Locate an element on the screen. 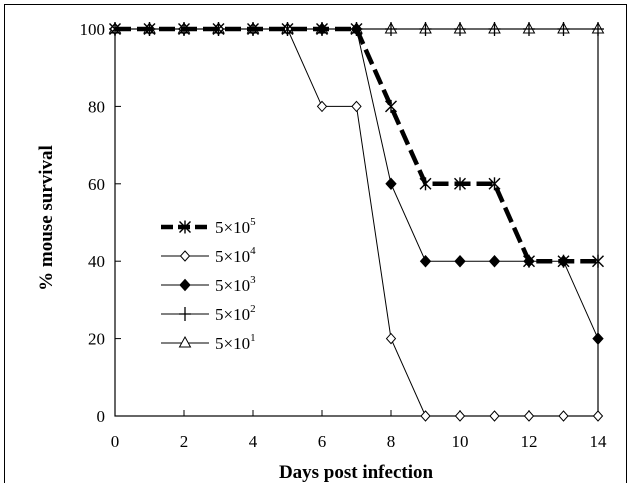 The width and height of the screenshot is (633, 487). legend-label: 5×10⁵ is located at coordinates (235, 226).